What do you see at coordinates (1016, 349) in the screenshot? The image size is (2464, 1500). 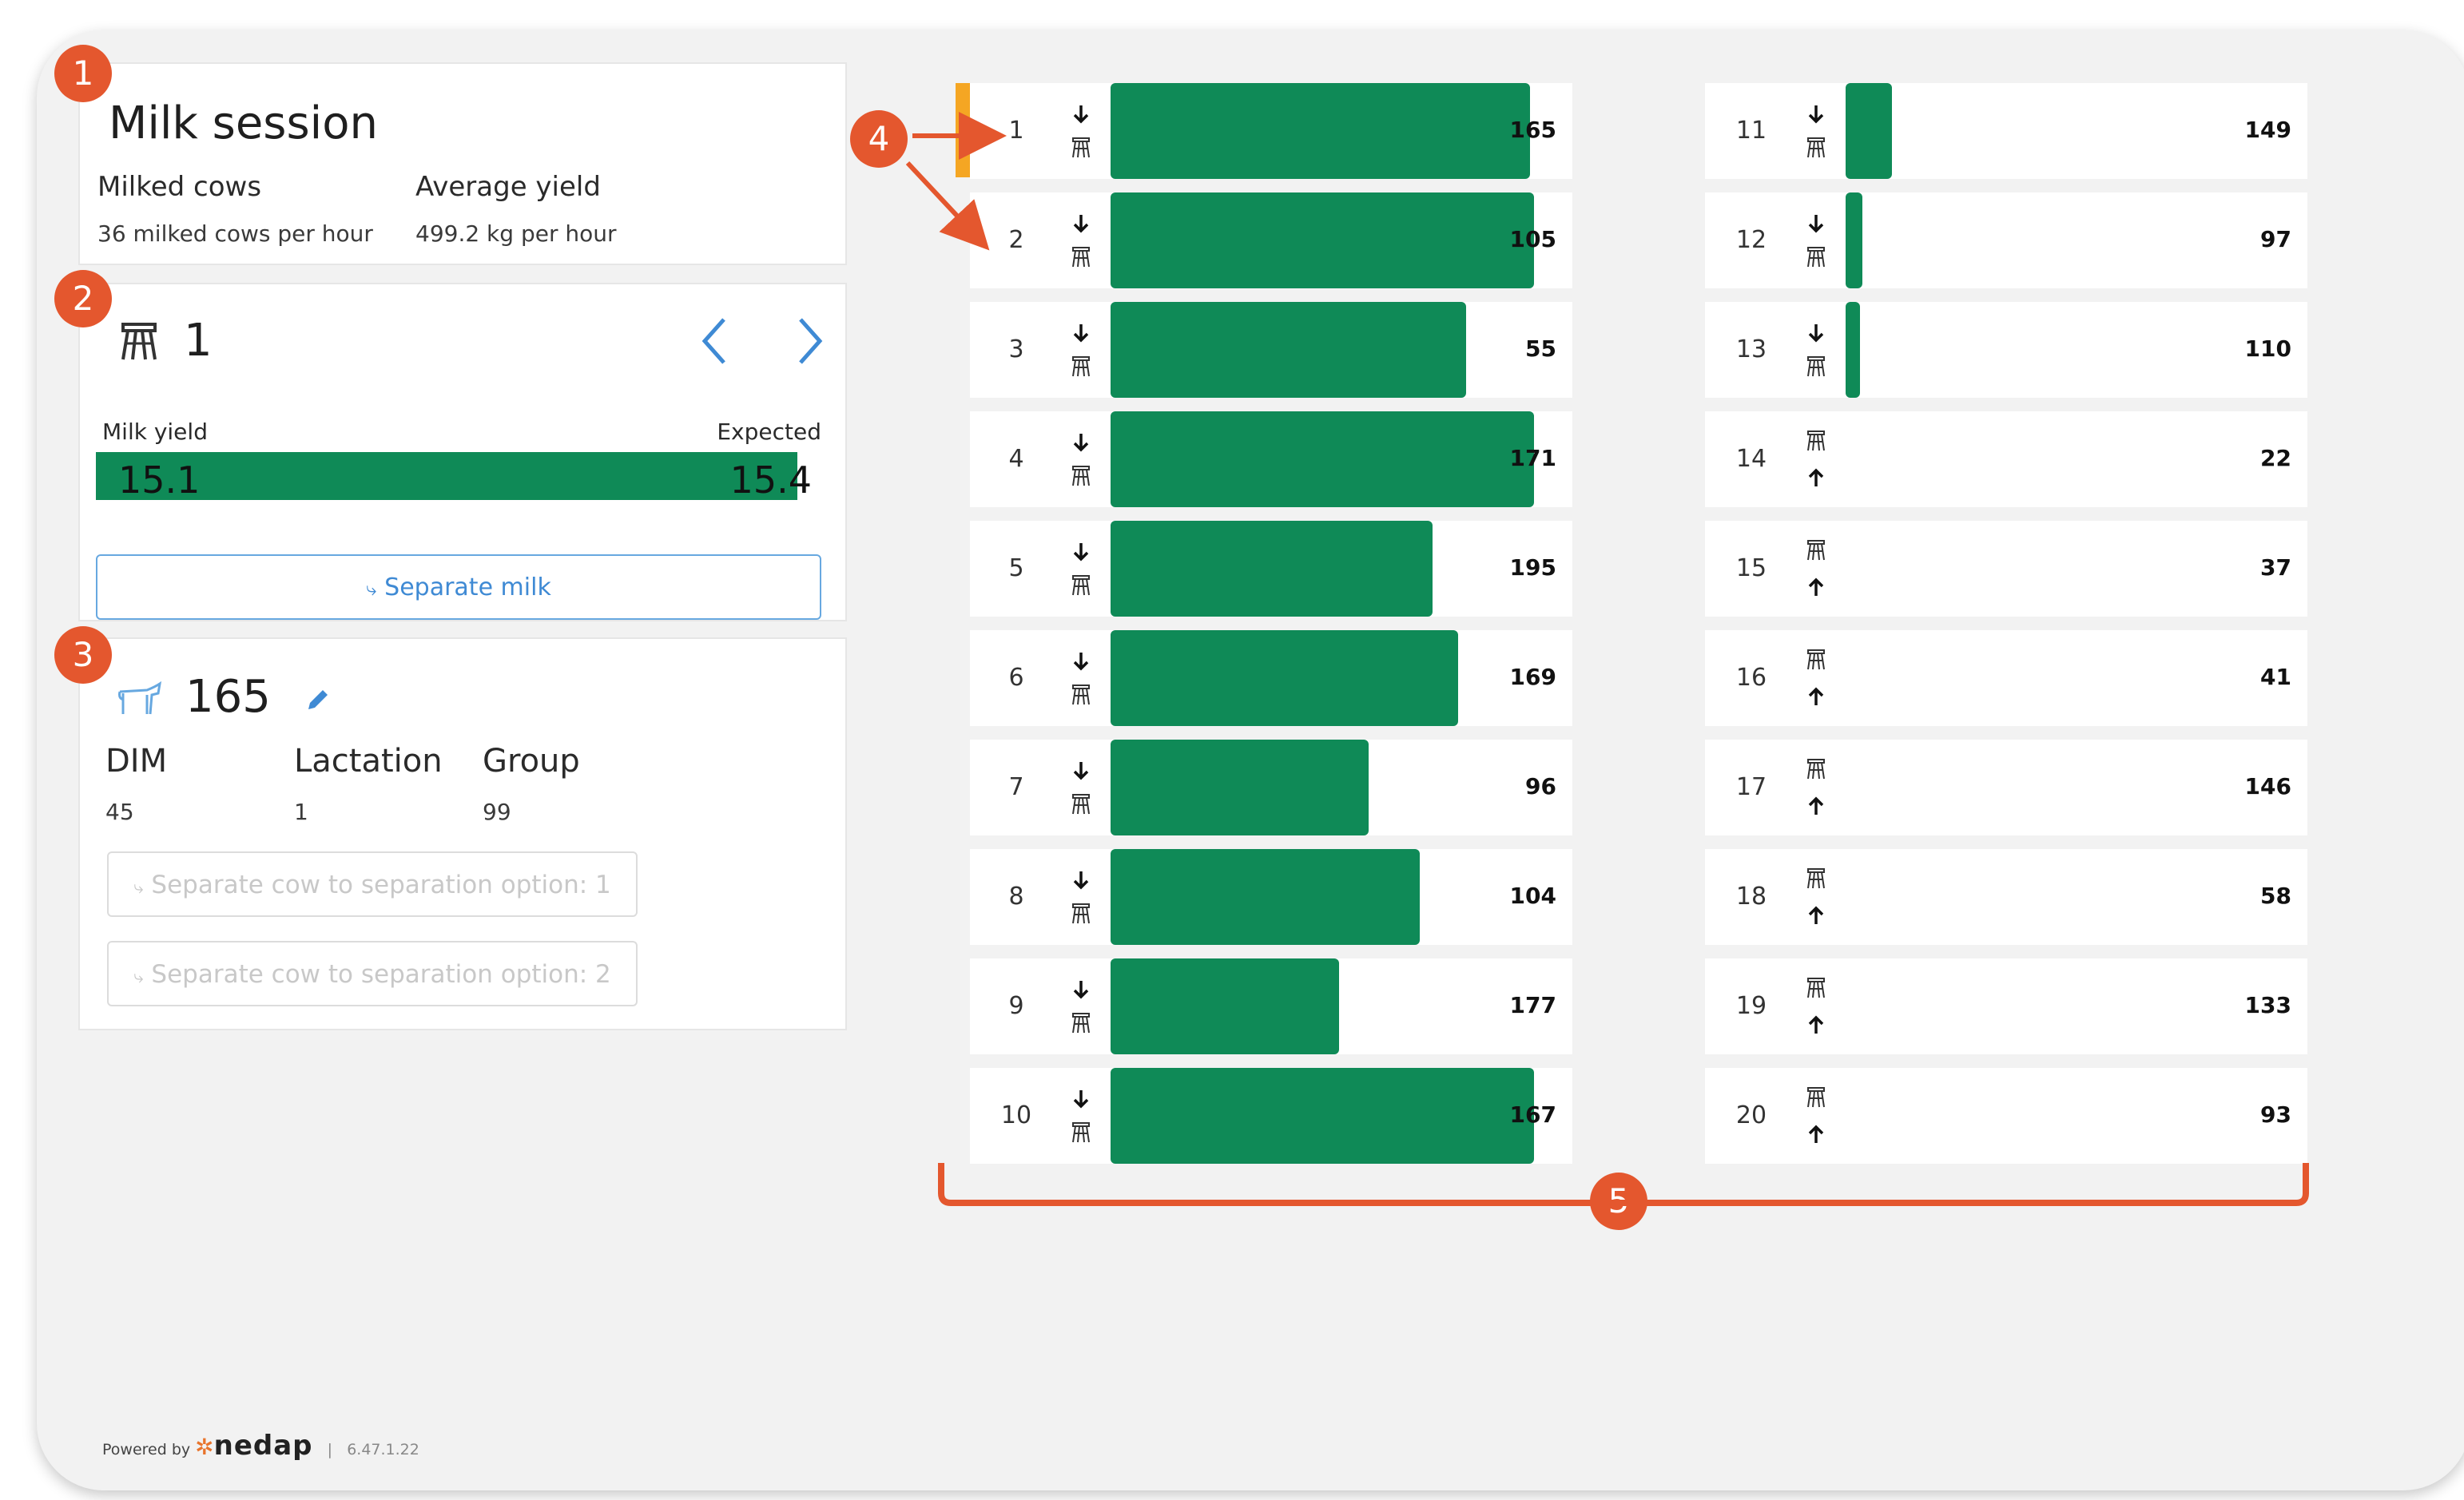 I see `stall-number: 3` at bounding box center [1016, 349].